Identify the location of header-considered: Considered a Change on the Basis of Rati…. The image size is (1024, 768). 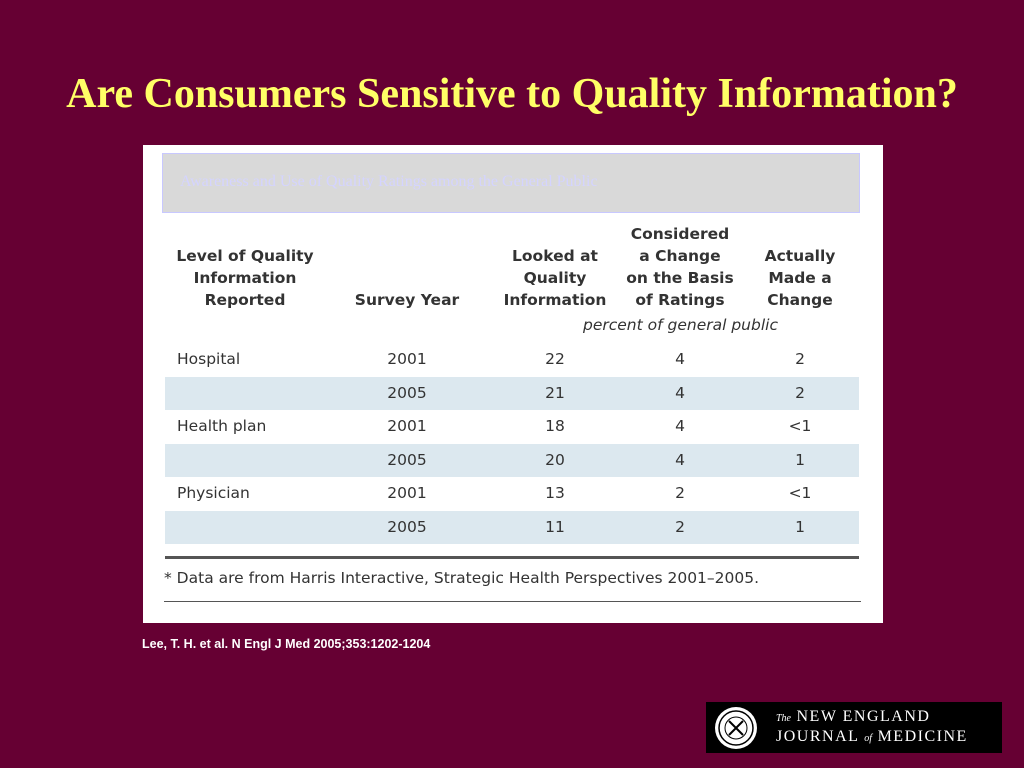
(680, 267).